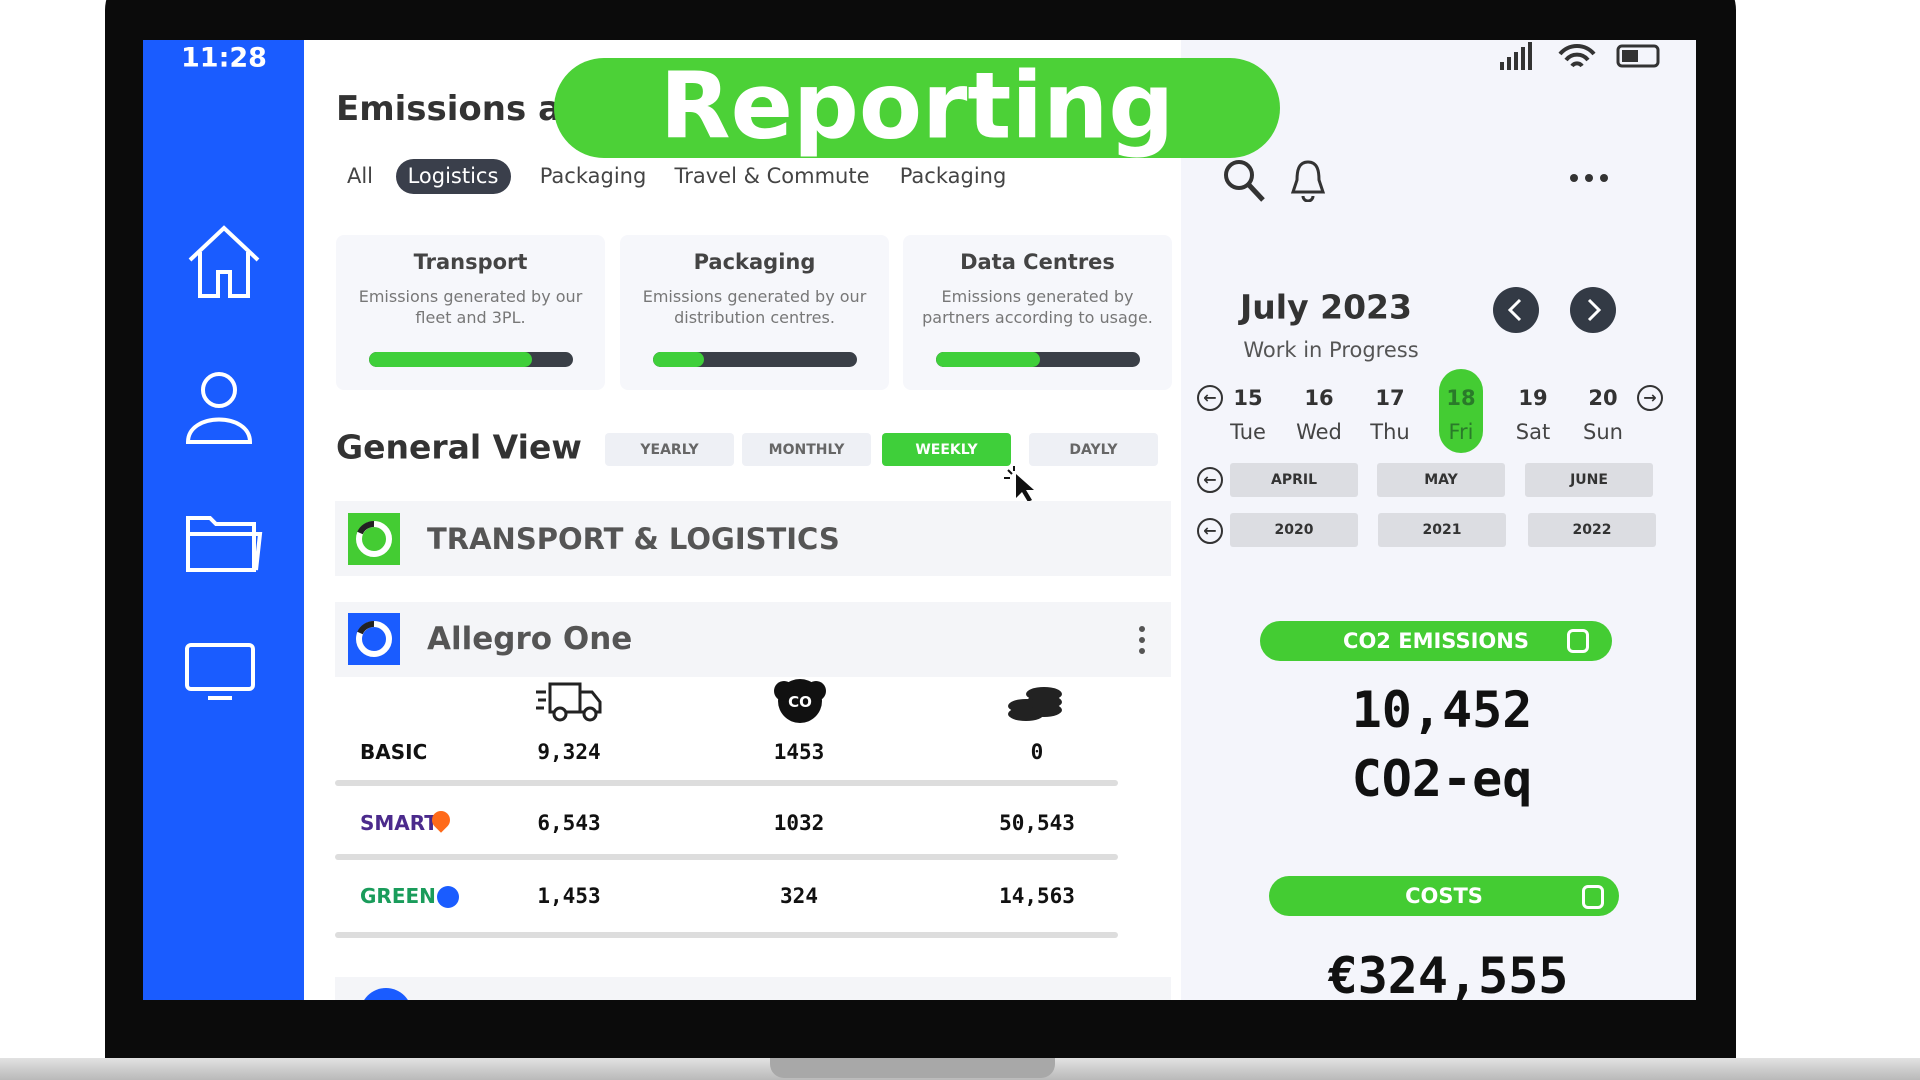  What do you see at coordinates (1589, 178) in the screenshot?
I see `more-icon` at bounding box center [1589, 178].